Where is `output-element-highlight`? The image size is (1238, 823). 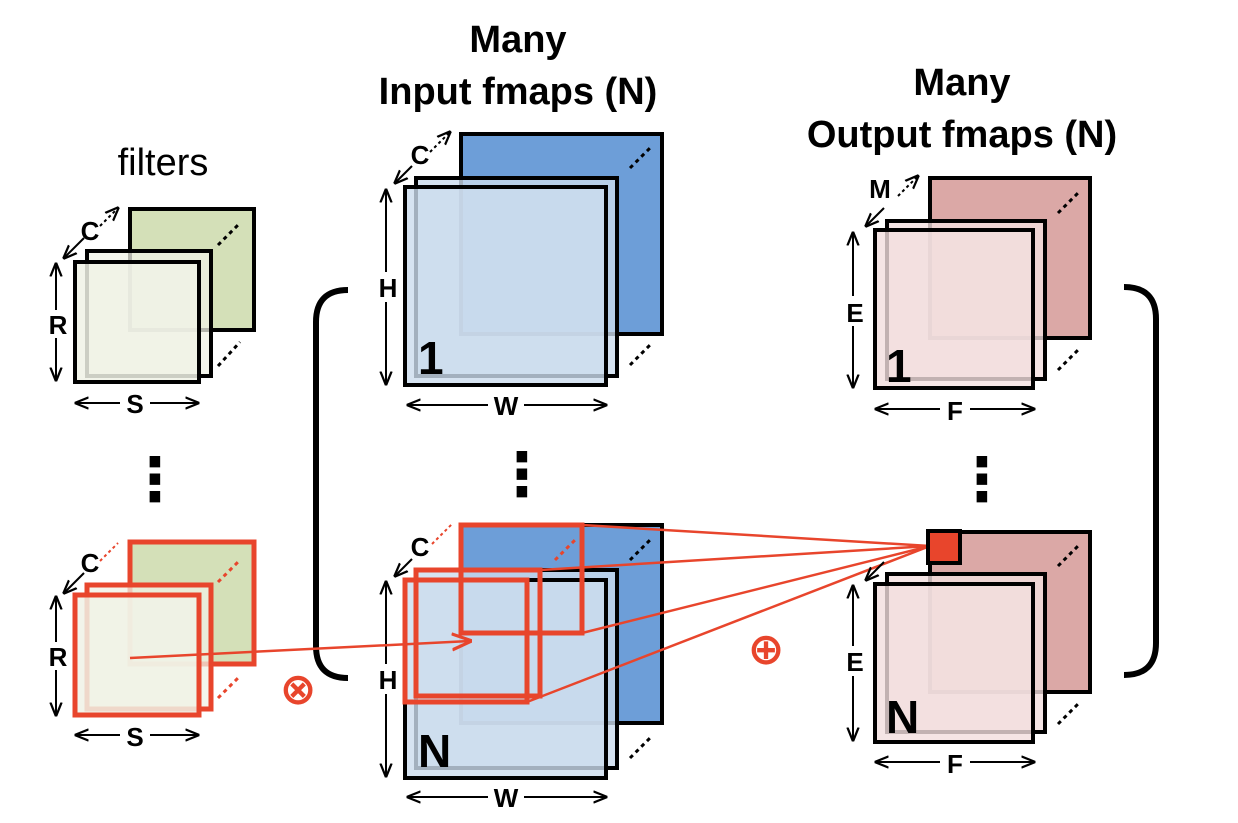 output-element-highlight is located at coordinates (944, 547).